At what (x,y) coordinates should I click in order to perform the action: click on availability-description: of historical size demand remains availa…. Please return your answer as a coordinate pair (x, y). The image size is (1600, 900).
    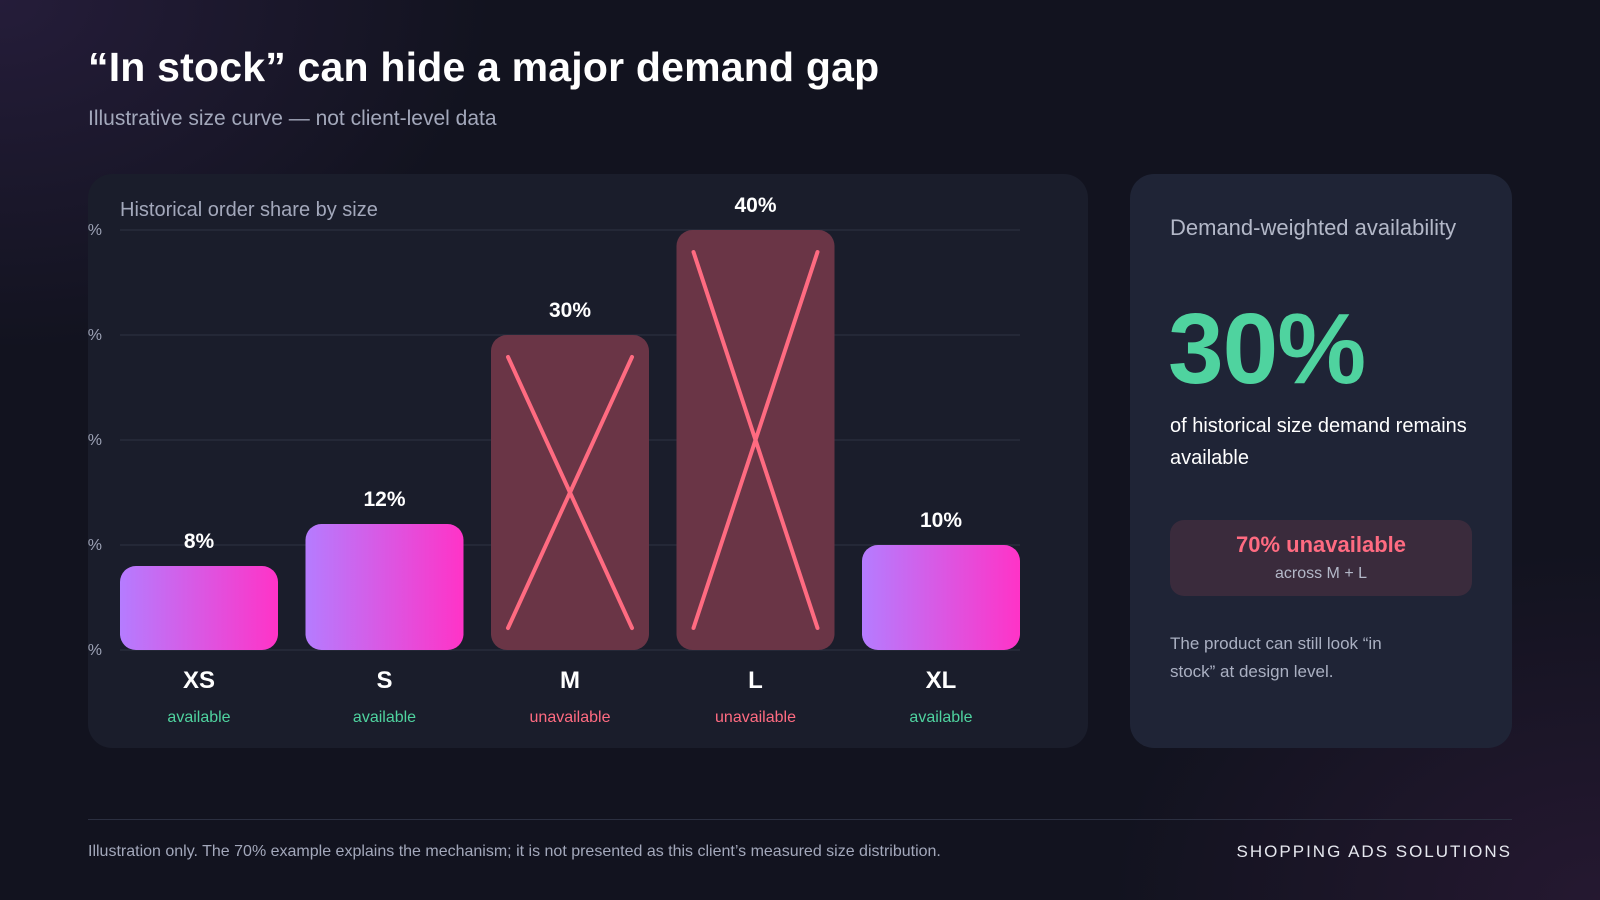
    Looking at the image, I should click on (1318, 442).